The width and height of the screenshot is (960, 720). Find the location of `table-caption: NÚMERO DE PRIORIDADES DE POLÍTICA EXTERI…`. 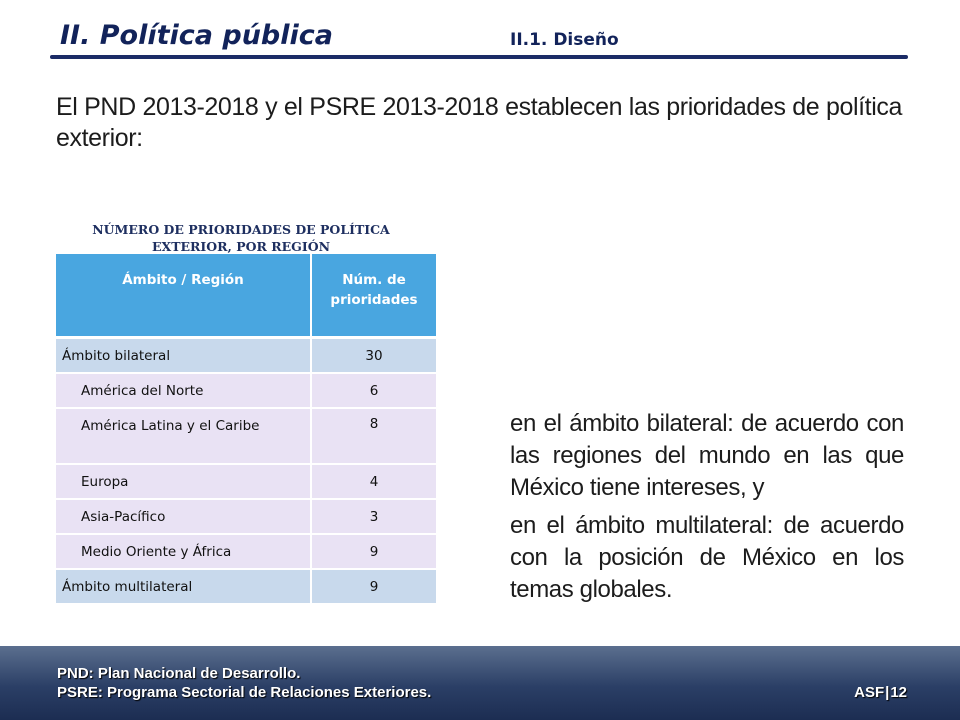

table-caption: NÚMERO DE PRIORIDADES DE POLÍTICA EXTERI… is located at coordinates (241, 238).